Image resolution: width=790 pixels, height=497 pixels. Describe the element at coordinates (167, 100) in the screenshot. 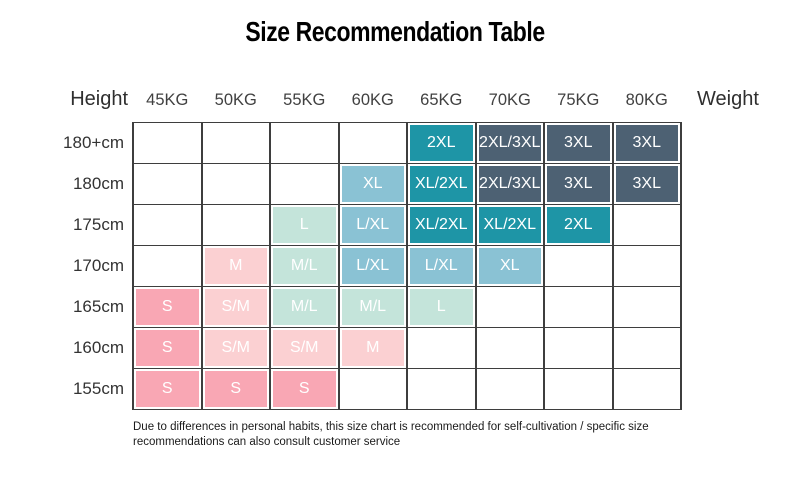

I see `weight-col-45kg: 45KG` at that location.